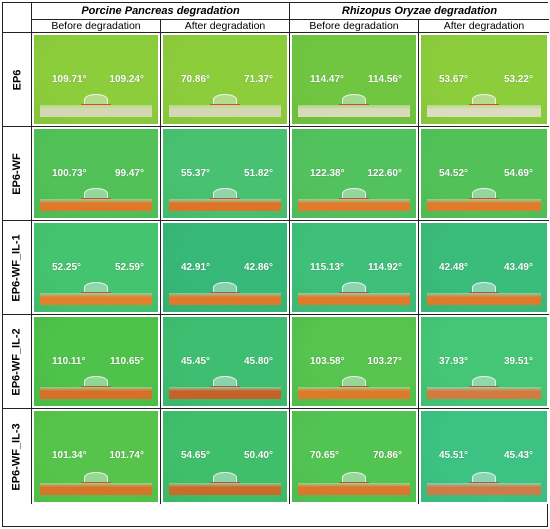  I want to click on droplet-image: 55.37° 51.82°, so click(225, 173).